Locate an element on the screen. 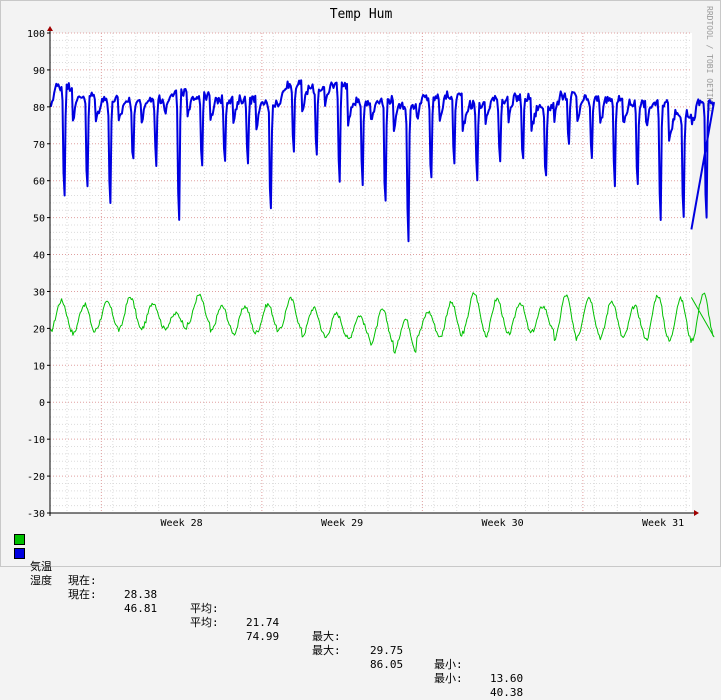  legend-series-name: 湿度 is located at coordinates (41, 580).